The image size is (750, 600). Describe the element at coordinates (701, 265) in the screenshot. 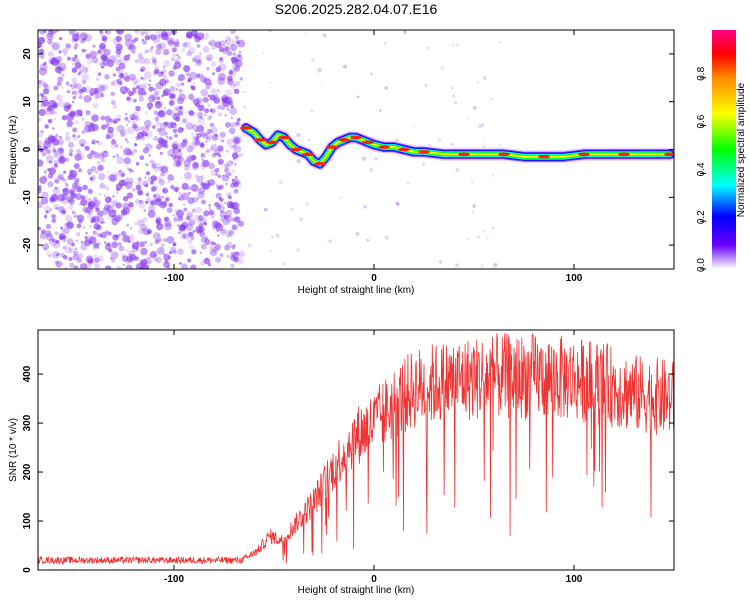

I see `colorbar-tick-label: 0.0` at that location.